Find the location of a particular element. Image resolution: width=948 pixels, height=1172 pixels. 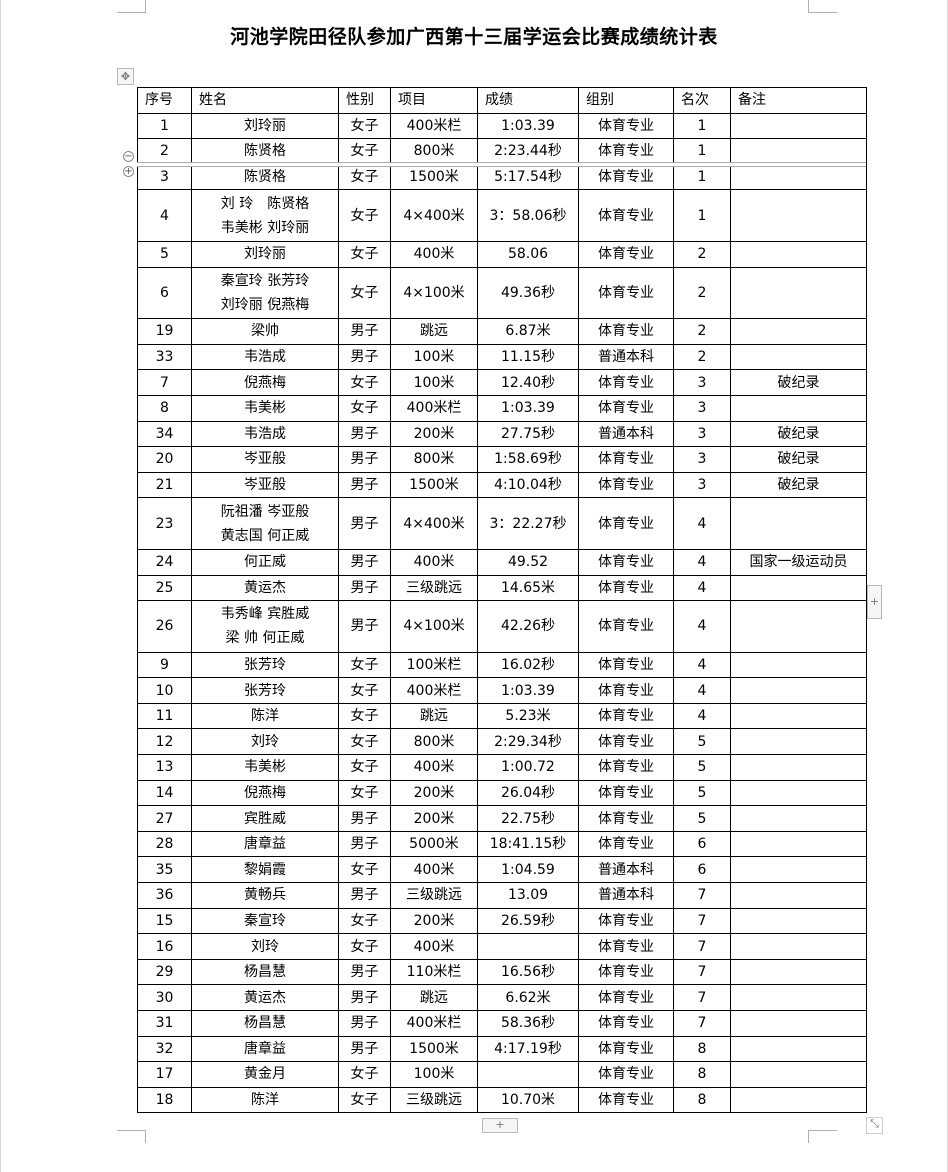

table-row: 23 阮祖潘 岑亚般 黄志国 何正威 男子 4×400米 3：22.27秒 体育专业 4 is located at coordinates (502, 523).